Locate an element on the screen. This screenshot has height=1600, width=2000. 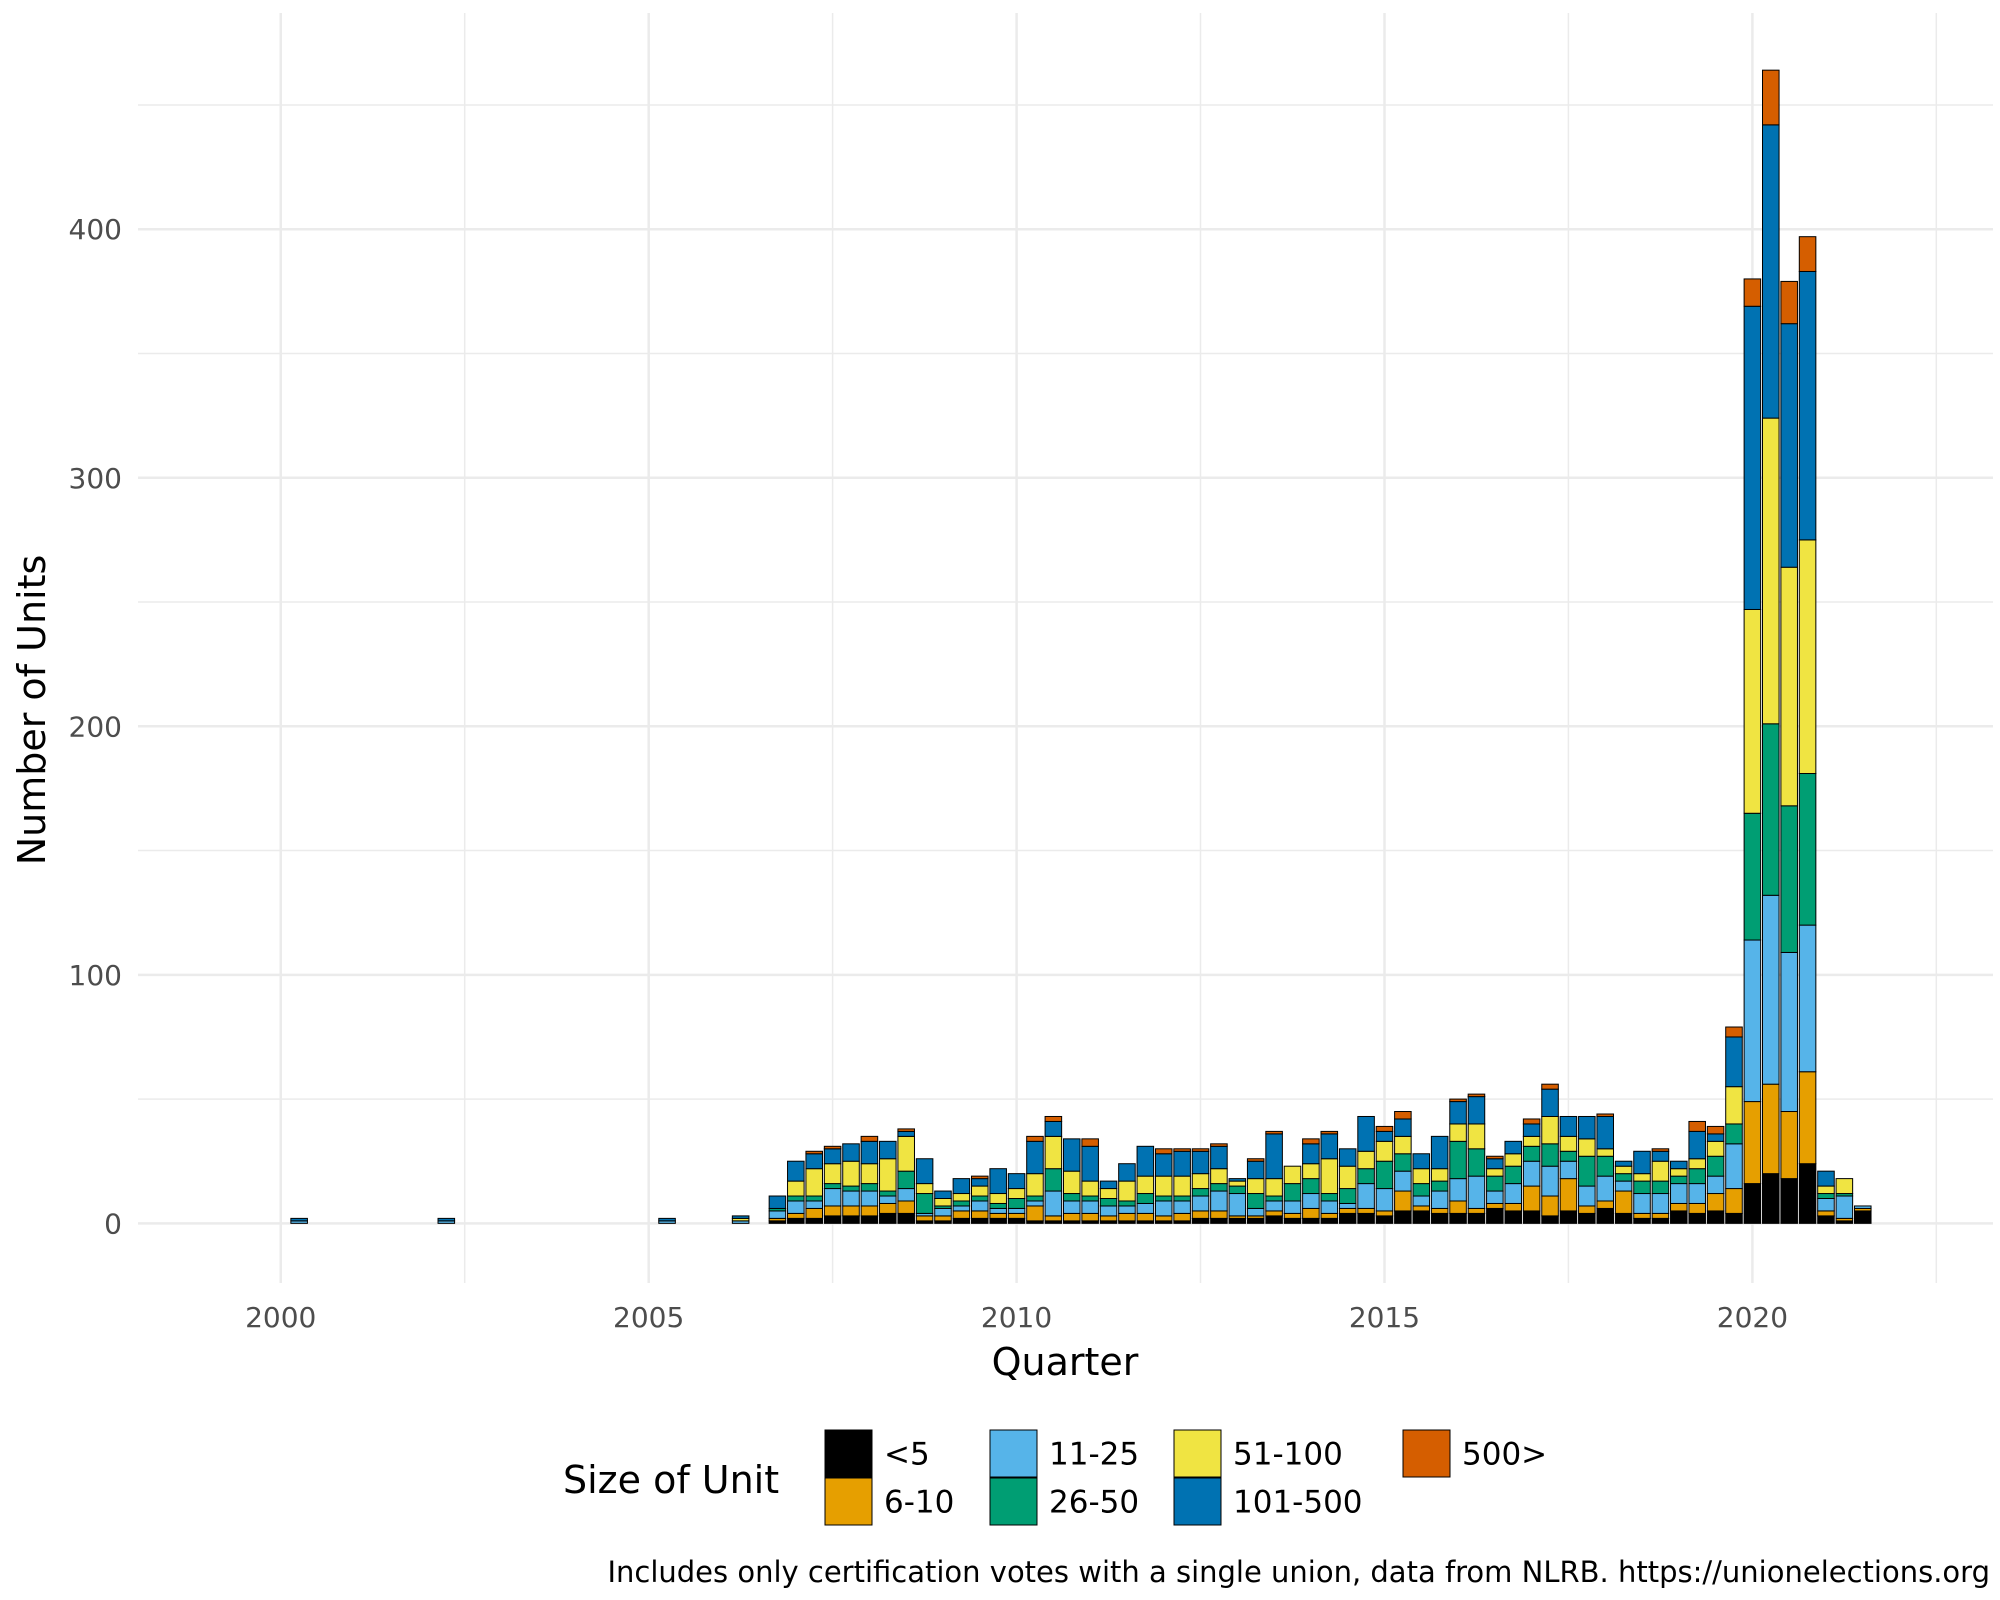
x-tick-label: 2010 is located at coordinates (1016, 1317).